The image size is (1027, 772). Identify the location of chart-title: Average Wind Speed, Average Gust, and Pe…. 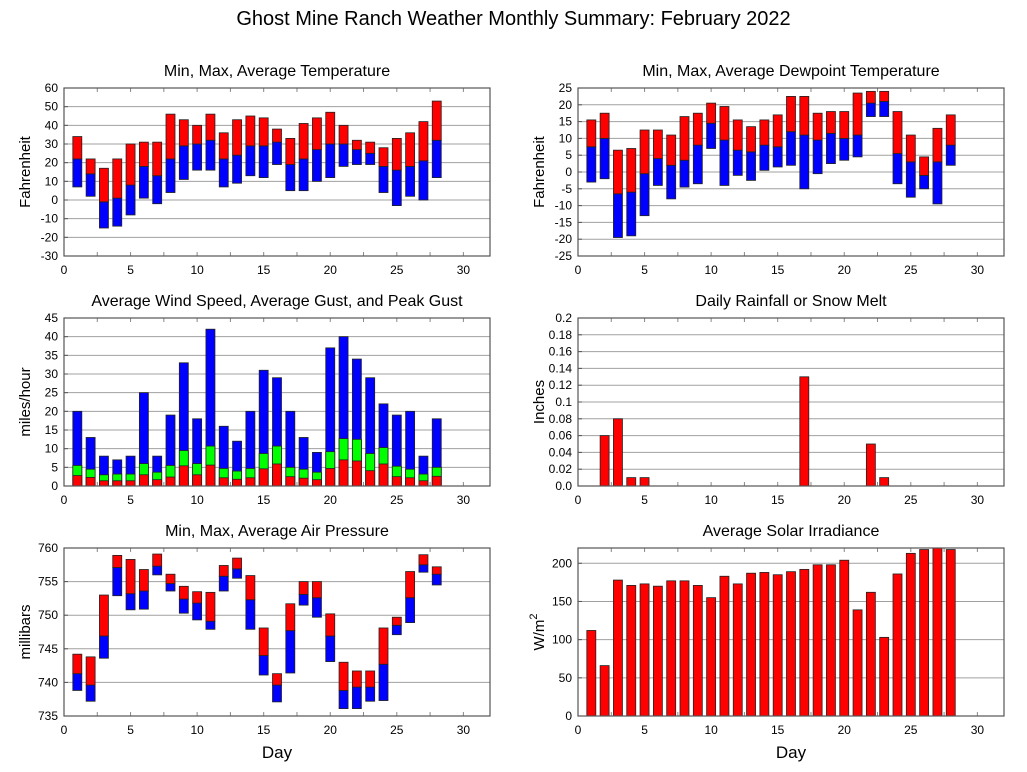
(277, 301).